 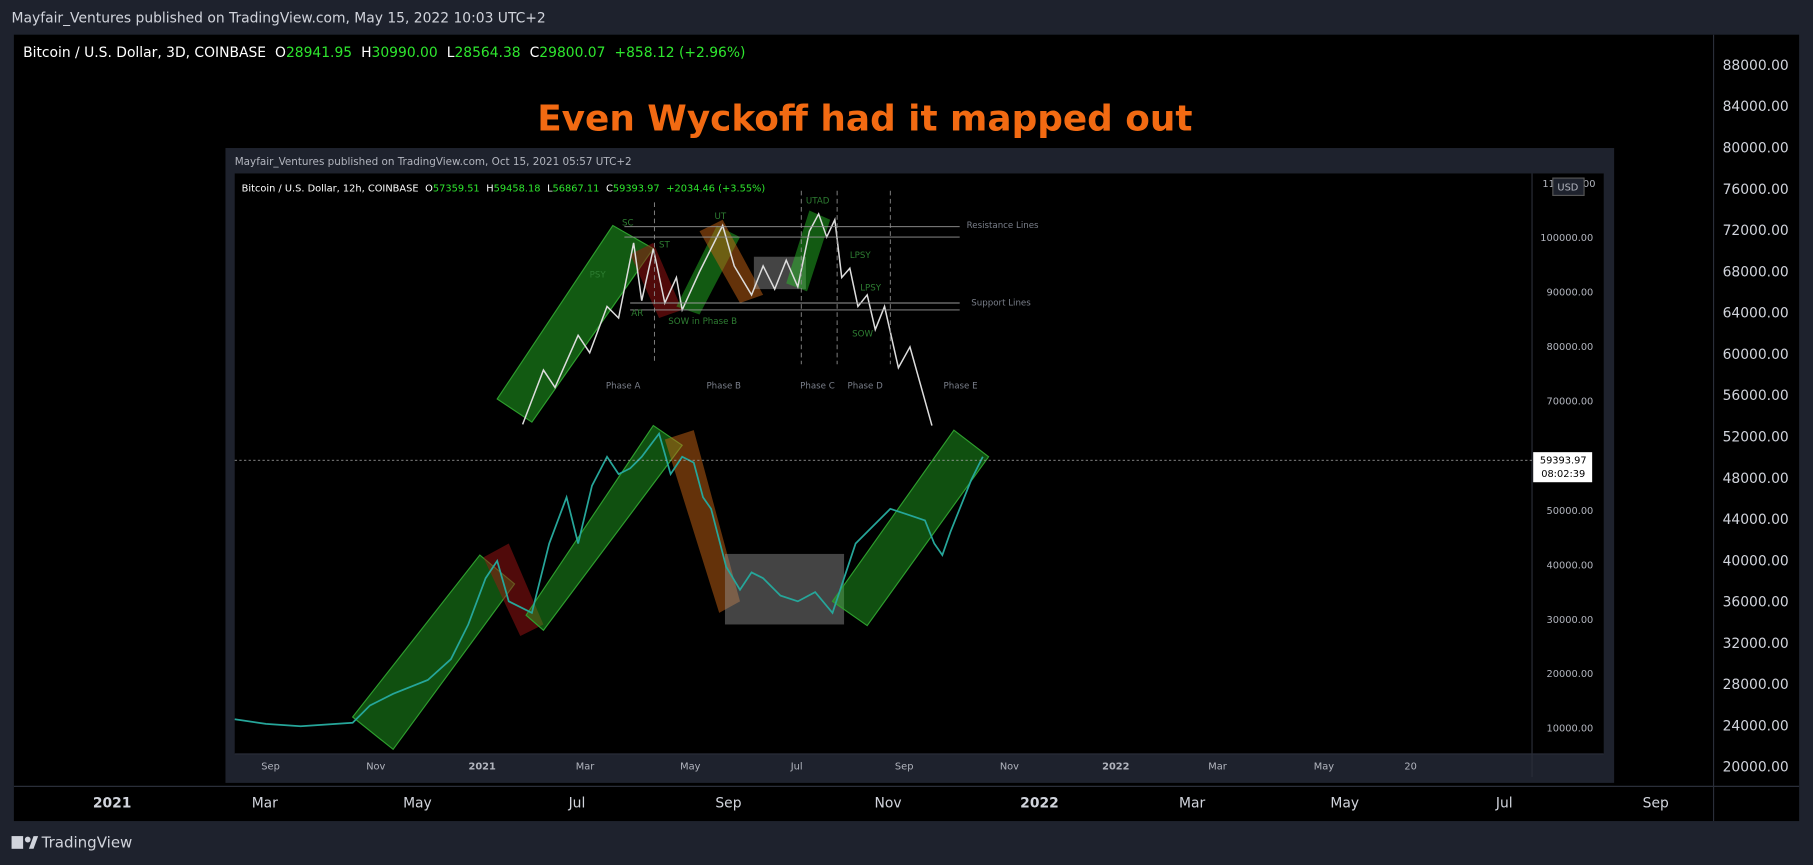 What do you see at coordinates (664, 246) in the screenshot?
I see `event: ST` at bounding box center [664, 246].